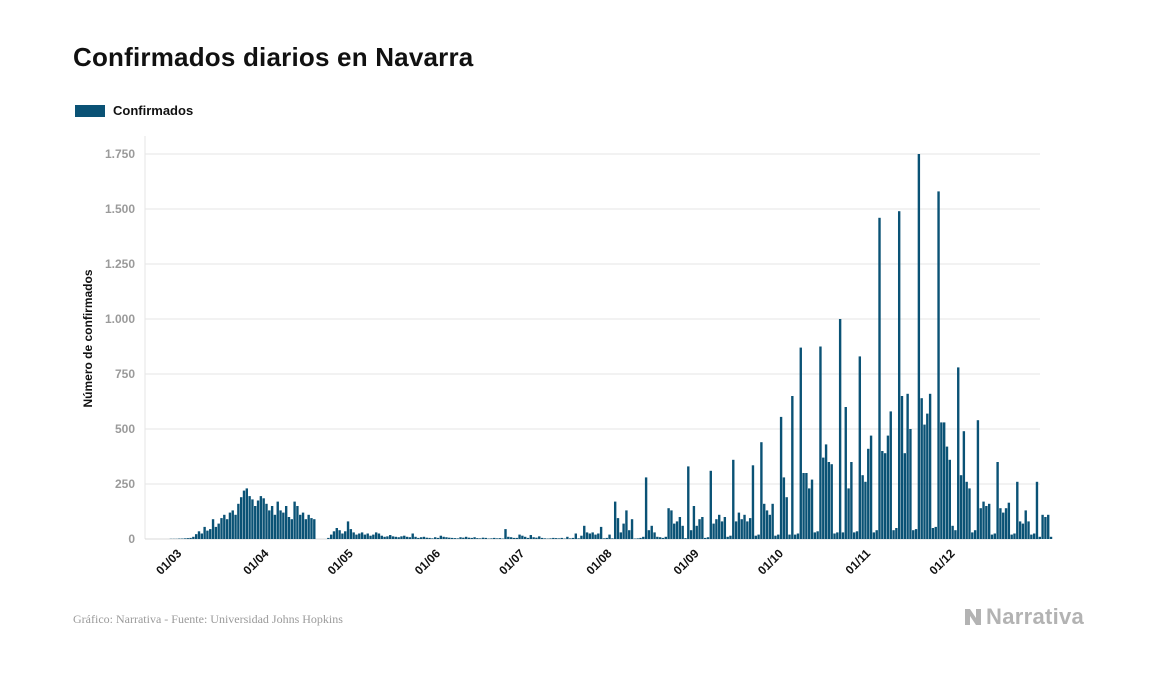  What do you see at coordinates (125, 484) in the screenshot?
I see `y-tick-label: 250` at bounding box center [125, 484].